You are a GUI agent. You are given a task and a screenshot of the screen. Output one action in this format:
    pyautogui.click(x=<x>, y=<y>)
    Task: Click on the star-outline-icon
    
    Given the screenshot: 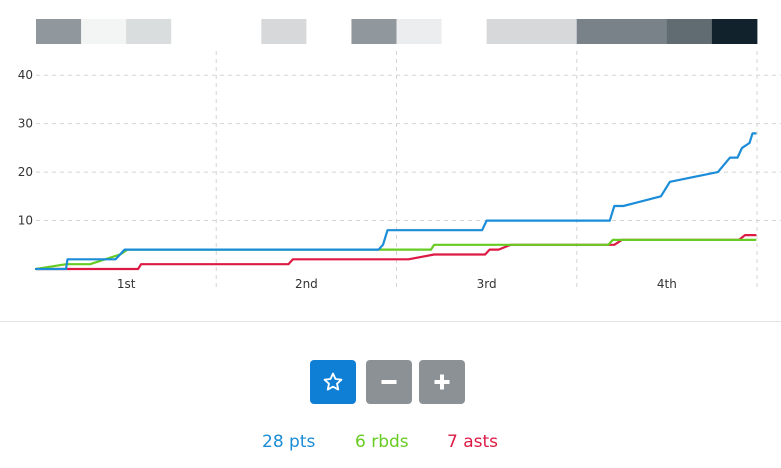 What is the action you would take?
    pyautogui.click(x=333, y=381)
    